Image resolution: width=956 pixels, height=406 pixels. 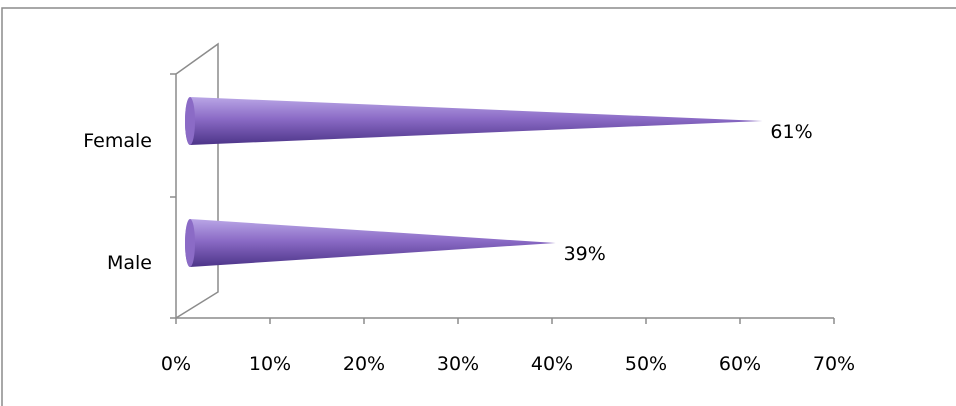 I want to click on bar-male, so click(x=370, y=243).